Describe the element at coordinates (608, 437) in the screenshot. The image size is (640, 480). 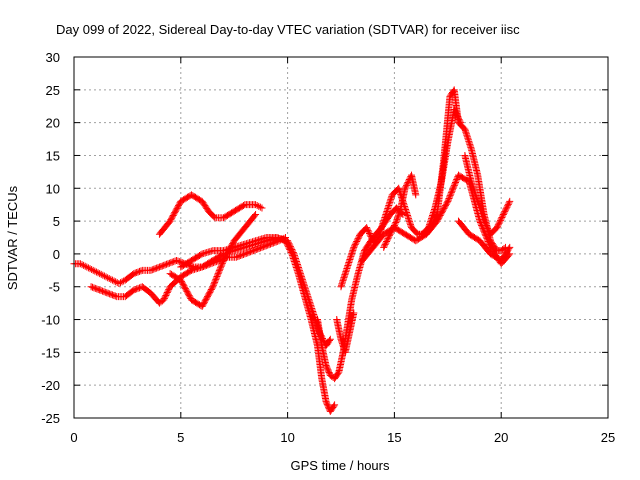
I see `x-tick-label: 25` at that location.